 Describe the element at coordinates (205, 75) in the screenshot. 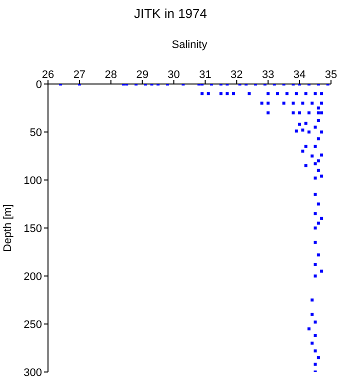

I see `x-tick-label: 31` at that location.